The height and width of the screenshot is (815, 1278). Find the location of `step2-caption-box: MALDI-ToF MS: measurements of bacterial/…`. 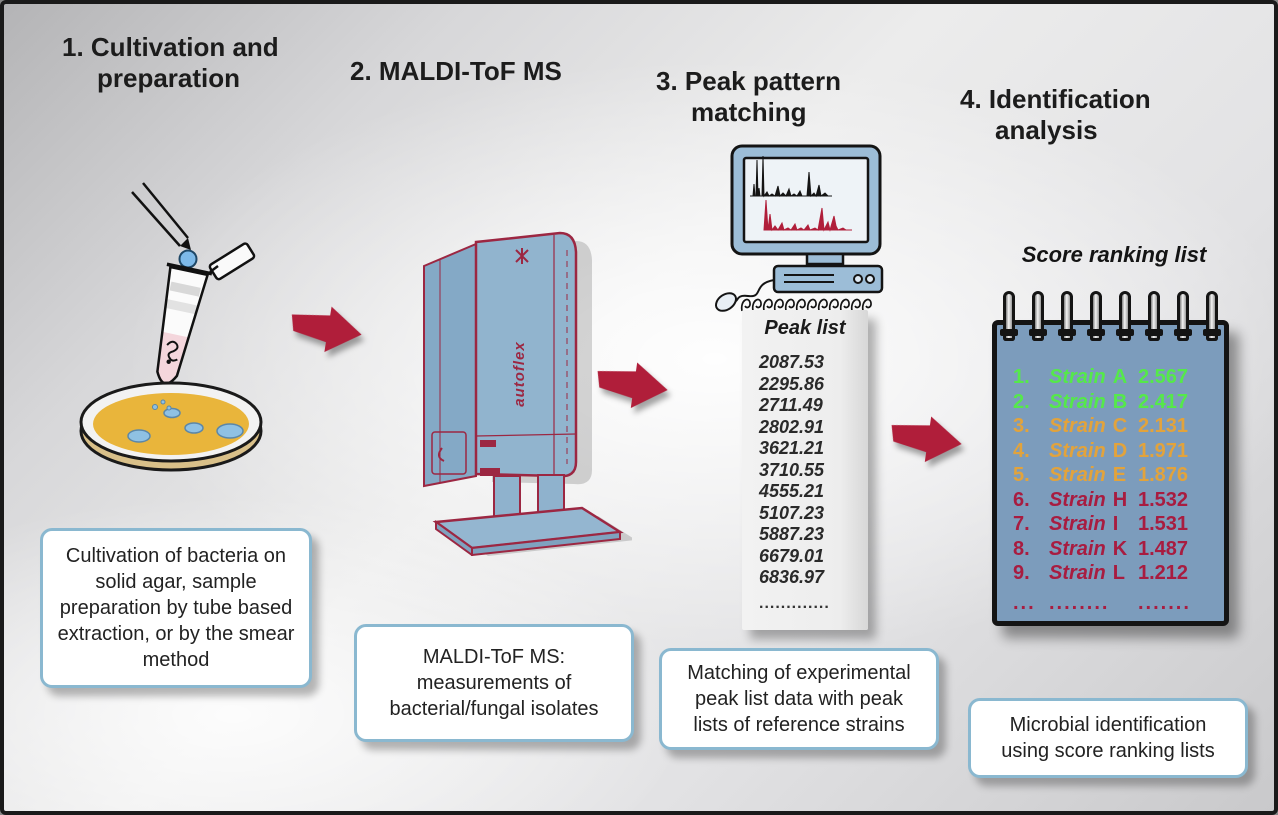

step2-caption-box: MALDI-ToF MS: measurements of bacterial/… is located at coordinates (494, 683).